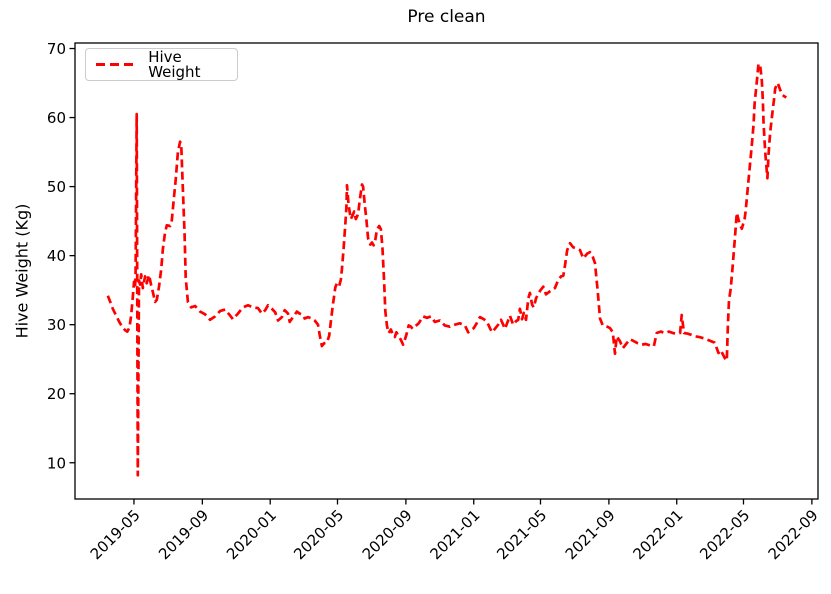  Describe the element at coordinates (590, 534) in the screenshot. I see `x-tick-label: 2021-09` at that location.